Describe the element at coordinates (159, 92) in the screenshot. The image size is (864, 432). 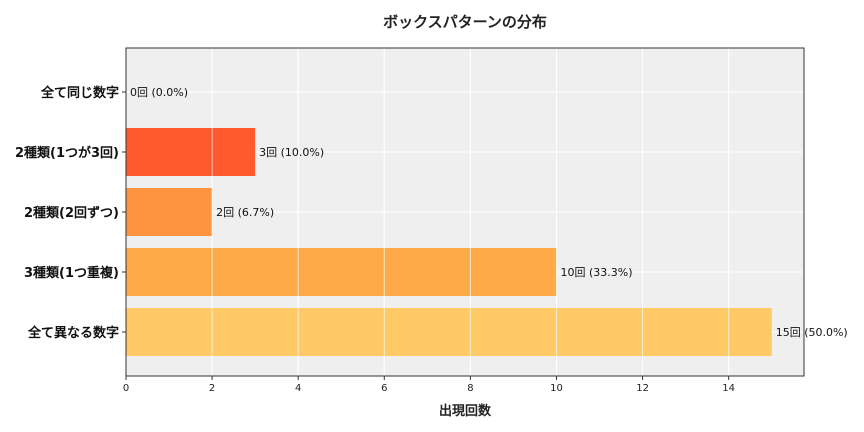
I see `data-label: 0回 (0.0%)` at that location.